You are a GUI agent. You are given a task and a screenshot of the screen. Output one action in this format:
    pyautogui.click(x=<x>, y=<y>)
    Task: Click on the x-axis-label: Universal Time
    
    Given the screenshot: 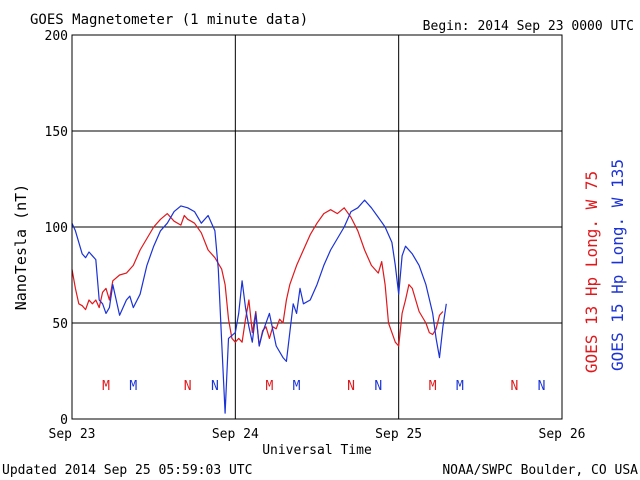 What is the action you would take?
    pyautogui.click(x=317, y=450)
    